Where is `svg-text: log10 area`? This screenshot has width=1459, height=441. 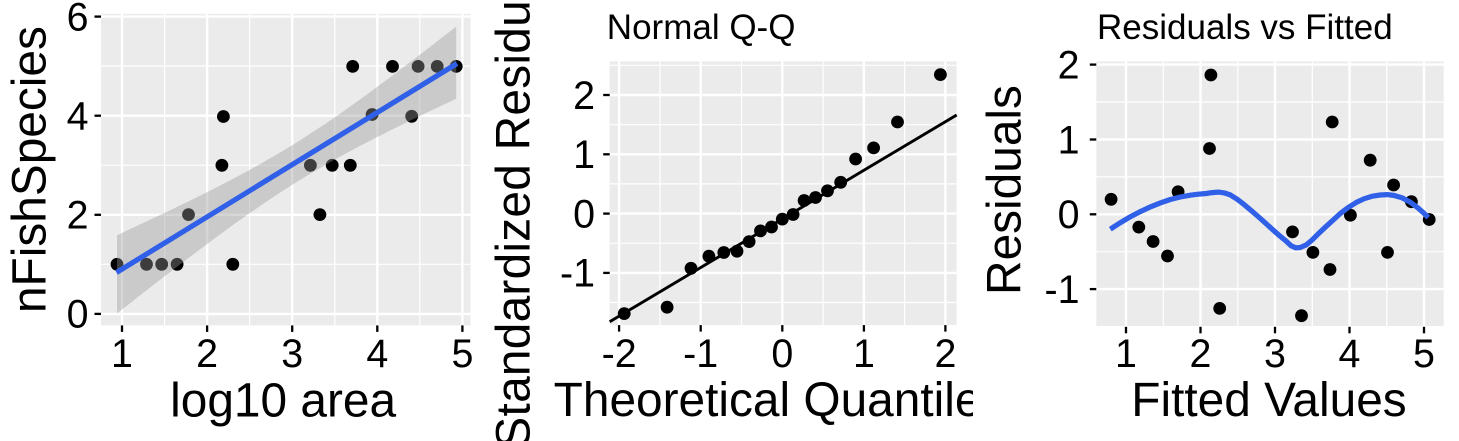
svg-text: log10 area is located at coordinates (283, 400).